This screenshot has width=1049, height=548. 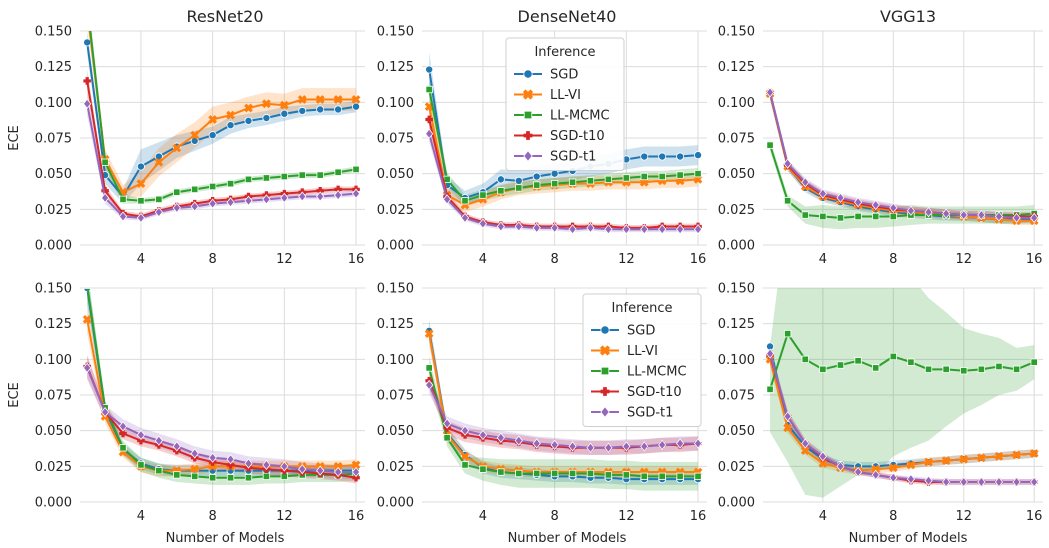 I want to click on confidence-band-sgd-t1, so click(x=564, y=415).